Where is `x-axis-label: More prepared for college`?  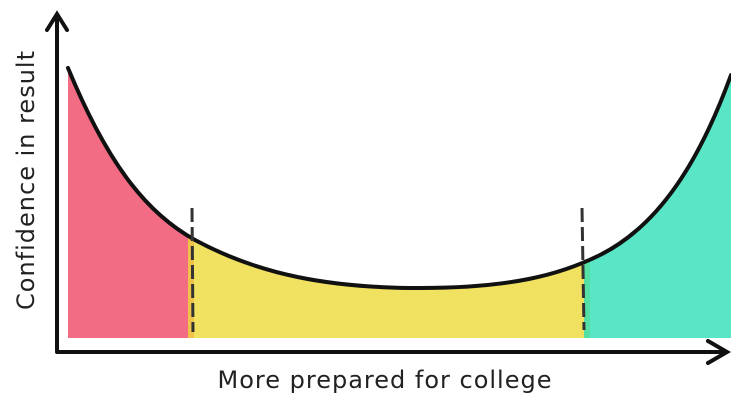
x-axis-label: More prepared for college is located at coordinates (385, 380).